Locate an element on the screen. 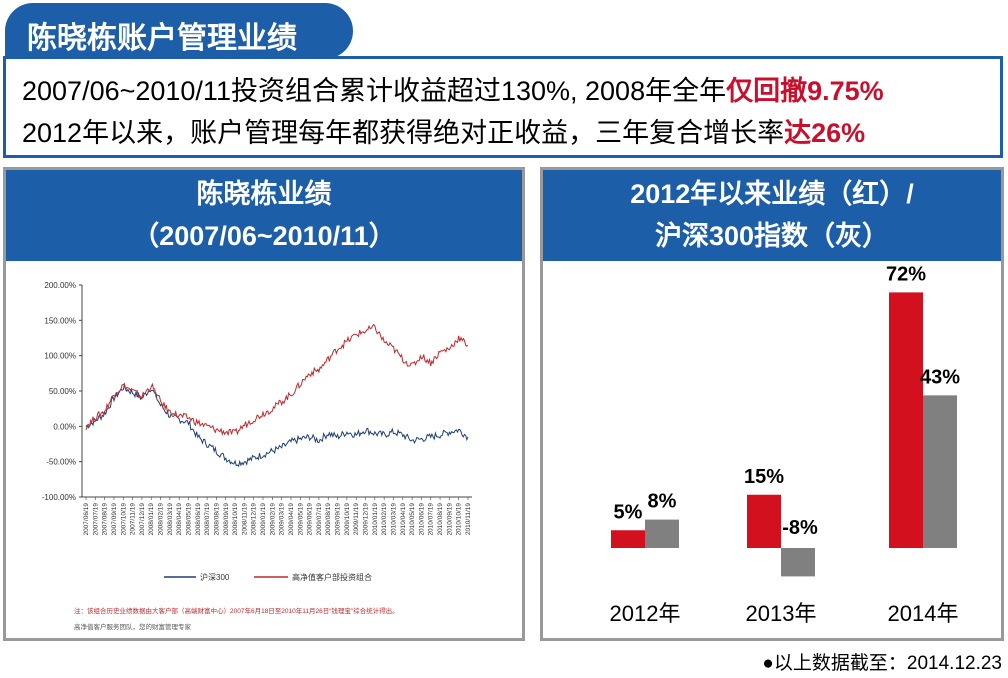  x-tick-label: 2008/09/19 is located at coordinates (226, 519).